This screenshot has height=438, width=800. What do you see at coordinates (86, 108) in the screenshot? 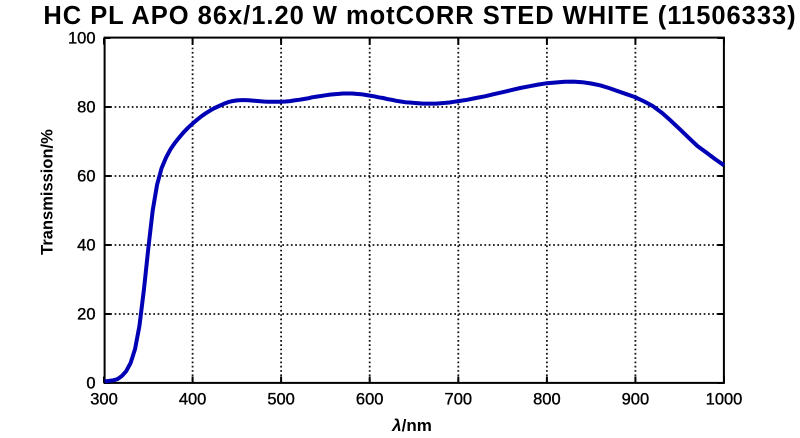
I see `svg-text: 80` at bounding box center [86, 108].